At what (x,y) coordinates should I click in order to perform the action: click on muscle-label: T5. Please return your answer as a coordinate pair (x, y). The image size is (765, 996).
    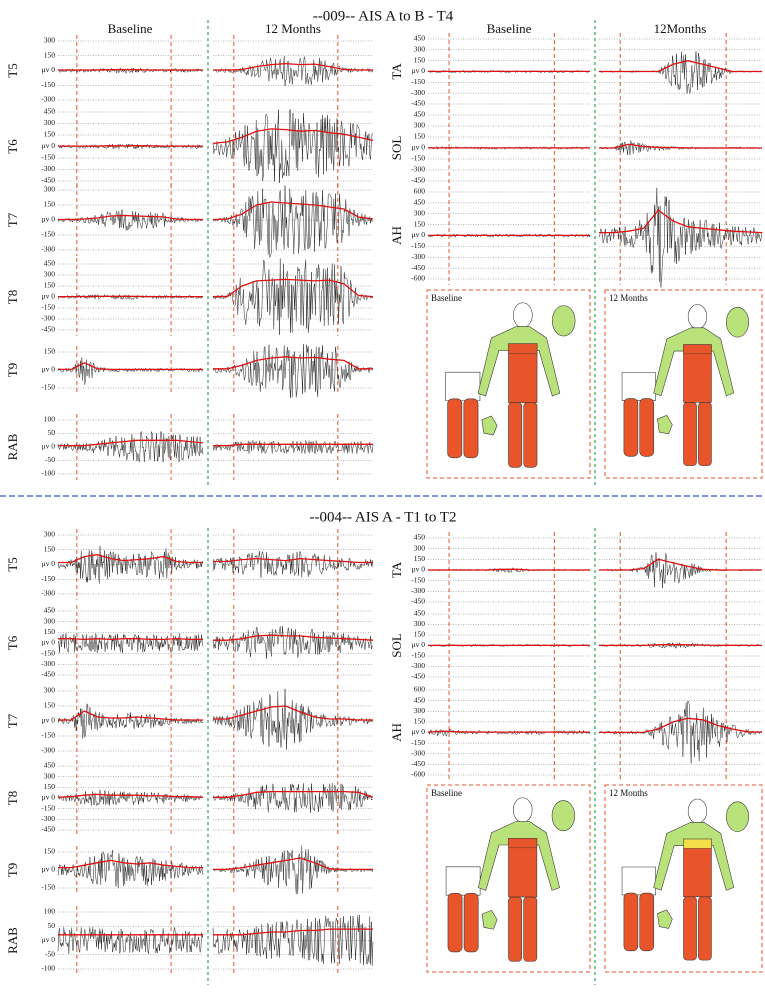
    Looking at the image, I should click on (12, 564).